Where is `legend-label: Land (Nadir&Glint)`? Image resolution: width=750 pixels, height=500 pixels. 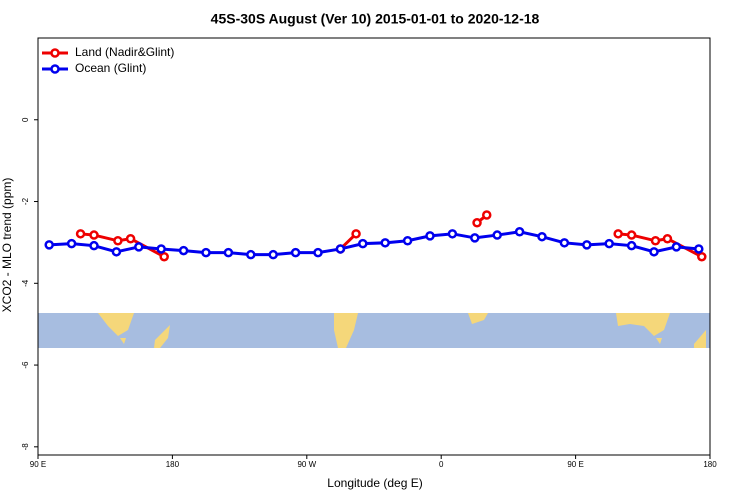
legend-label: Land (Nadir&Glint) is located at coordinates (124, 52).